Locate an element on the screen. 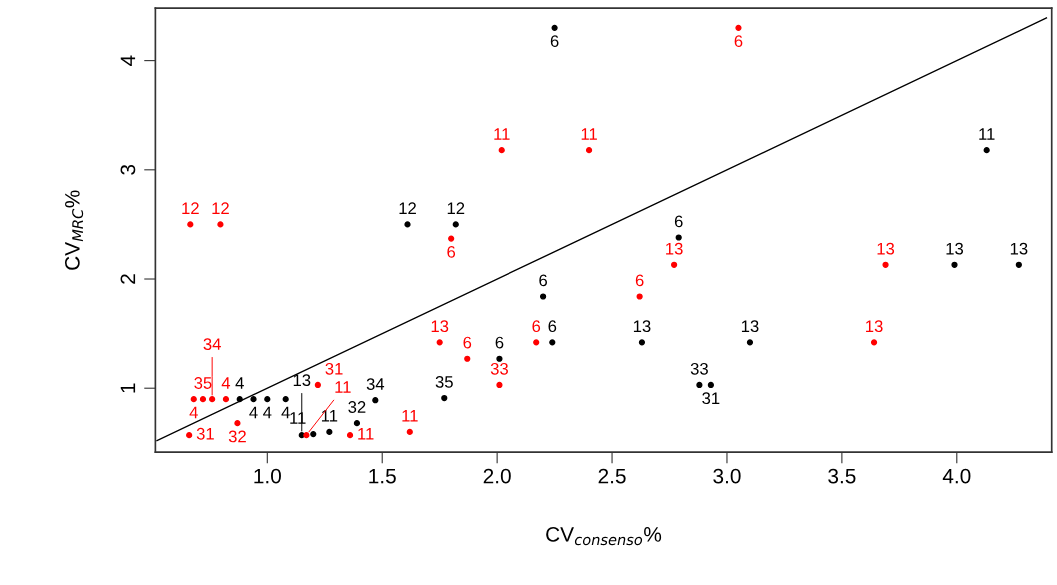 This screenshot has width=1057, height=585. y-tick-label: 1 is located at coordinates (128, 388).